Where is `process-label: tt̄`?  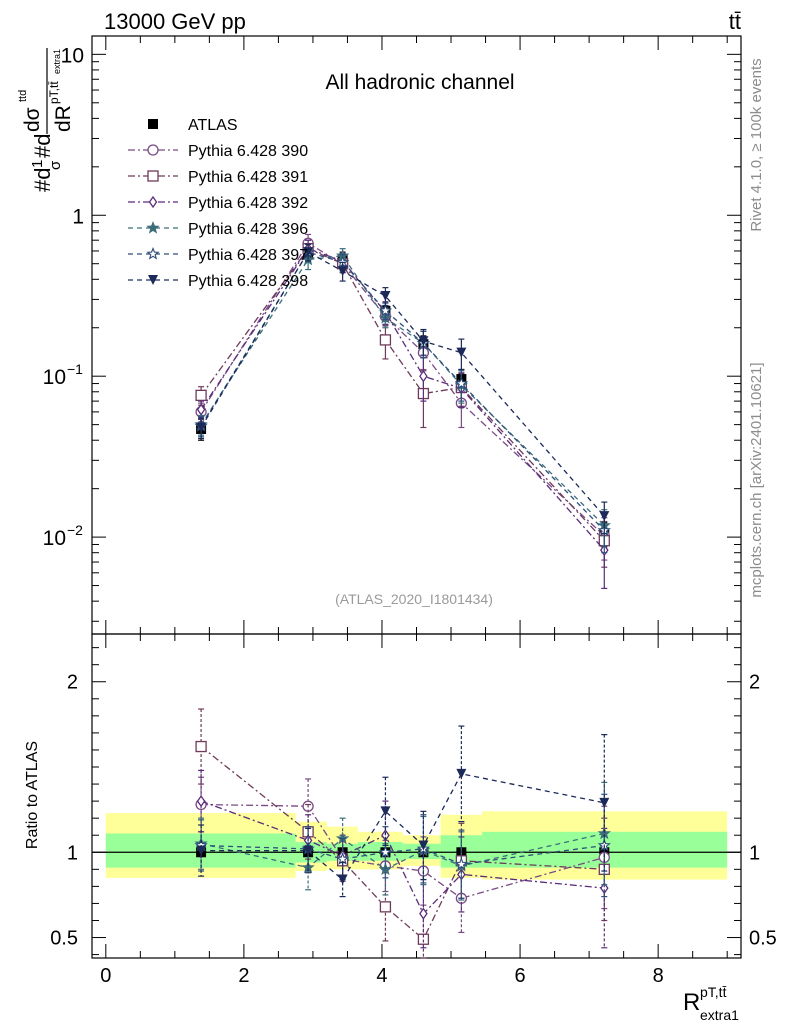 process-label: tt̄ is located at coordinates (735, 21).